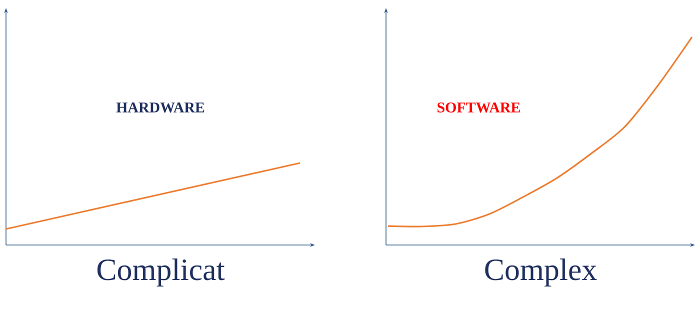 The height and width of the screenshot is (321, 700). What do you see at coordinates (541, 272) in the screenshot?
I see `x-axis-title: Complex` at bounding box center [541, 272].